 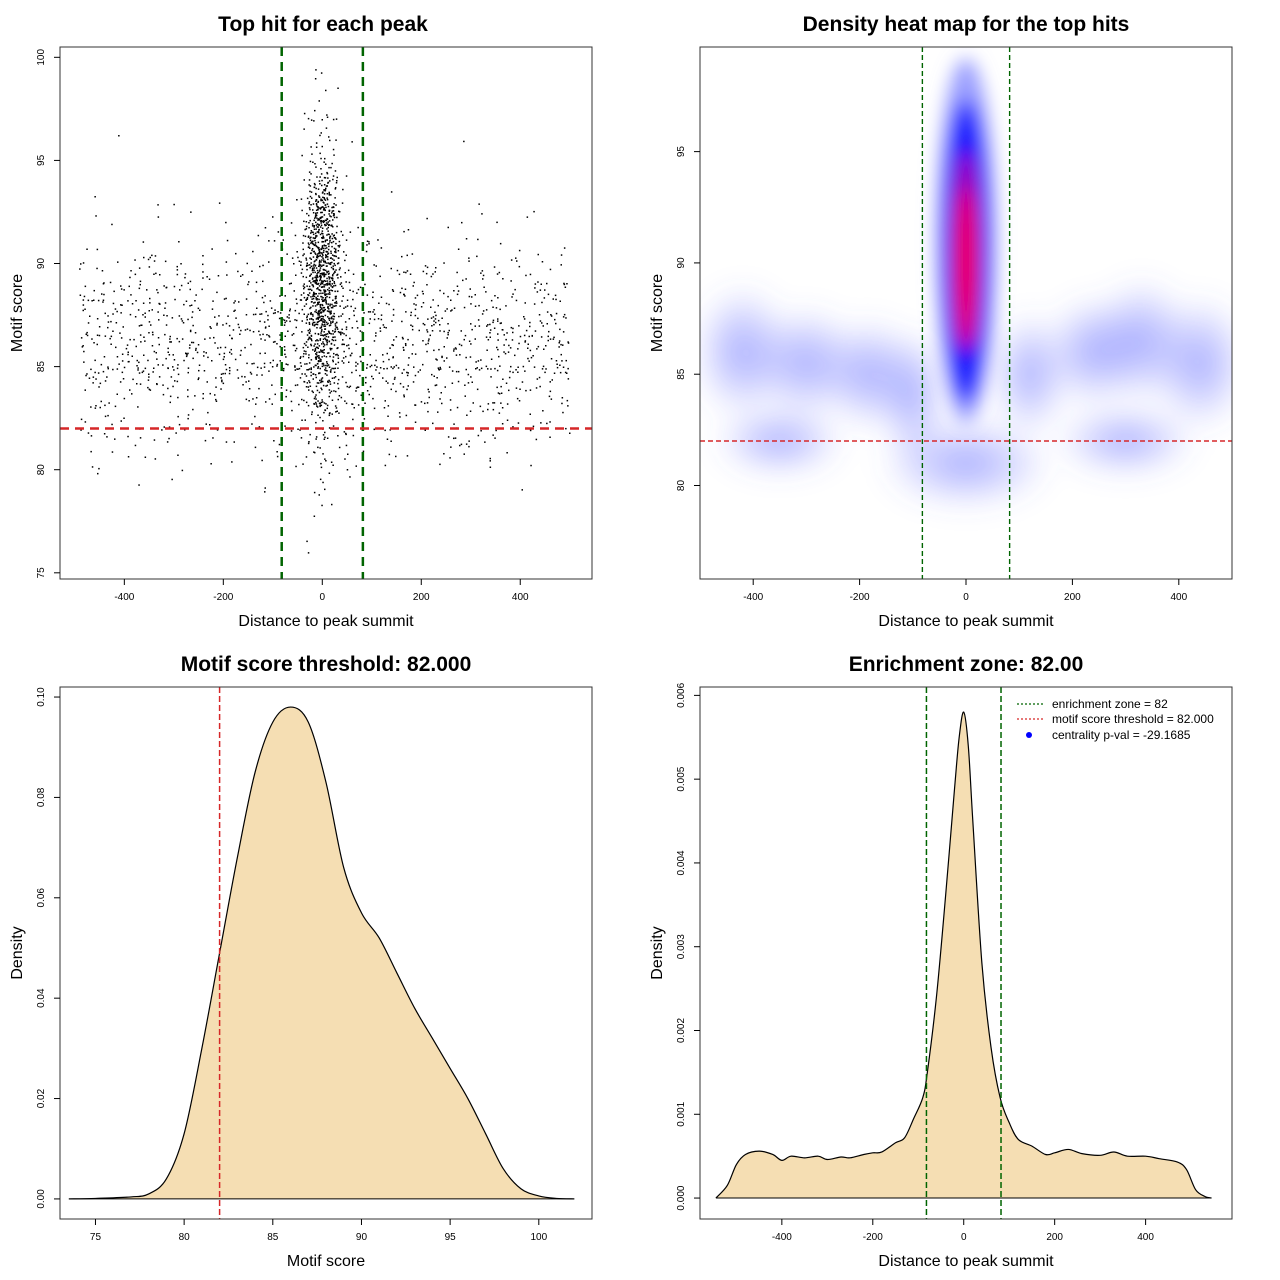 I want to click on y-tick-label: 95, so click(x=681, y=152).